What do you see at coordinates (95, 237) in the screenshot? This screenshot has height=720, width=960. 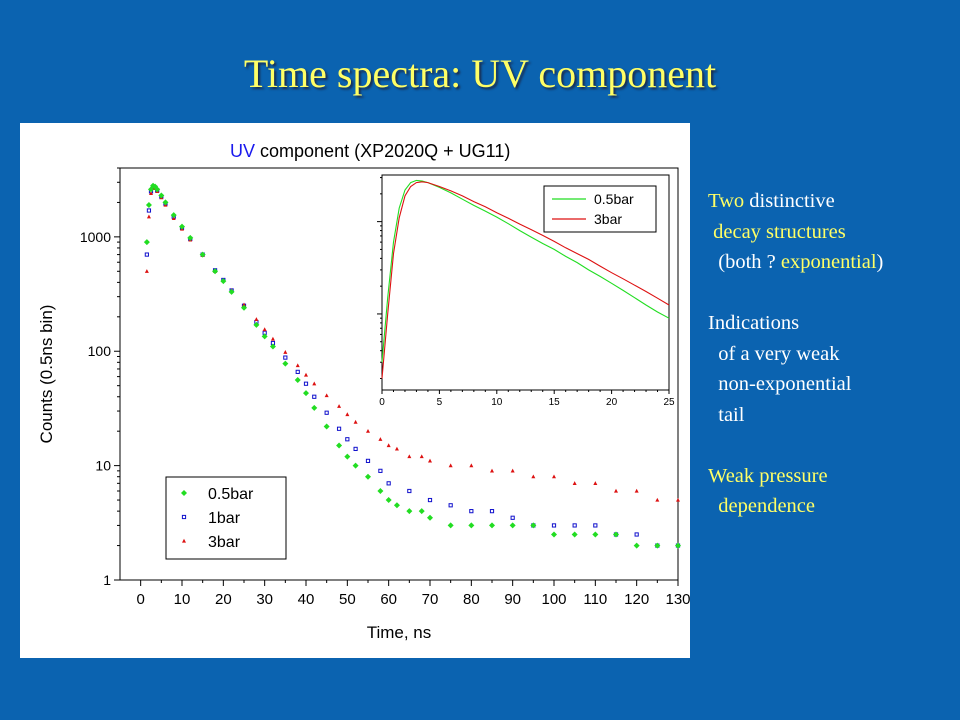 I see `y-tick-label: 1000` at bounding box center [95, 237].